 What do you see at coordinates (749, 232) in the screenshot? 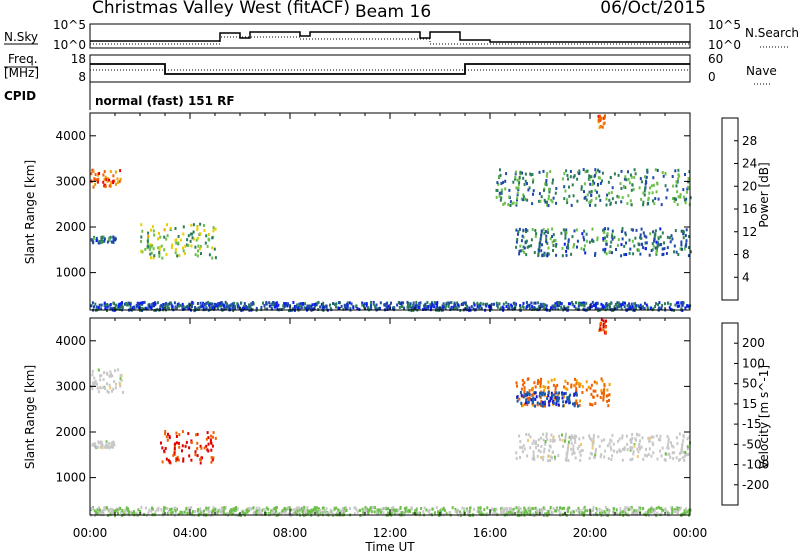
I see `power-colorbar-tick-label: 12` at bounding box center [749, 232].